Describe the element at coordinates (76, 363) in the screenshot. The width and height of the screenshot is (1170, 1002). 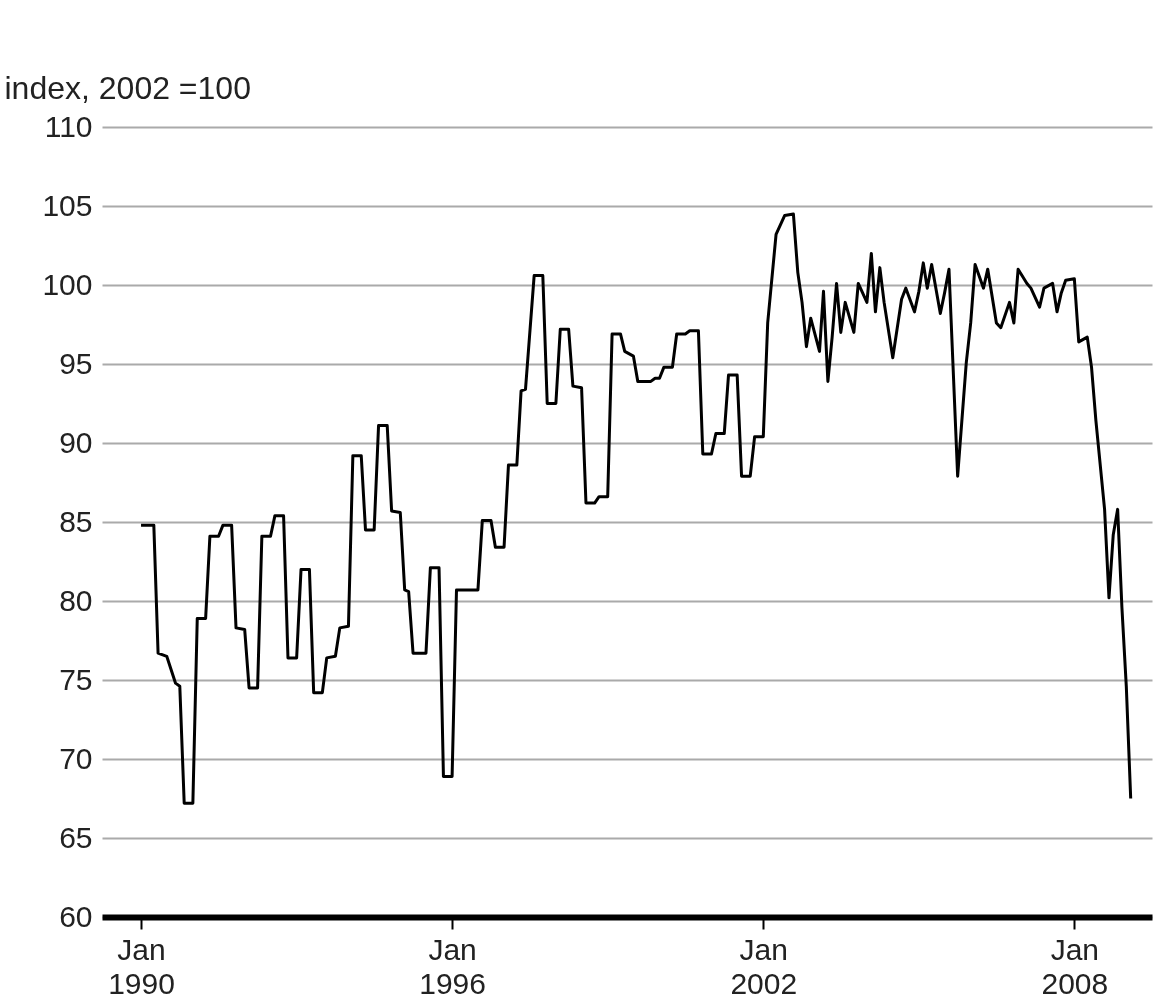
I see `y-tick-label: 95` at that location.